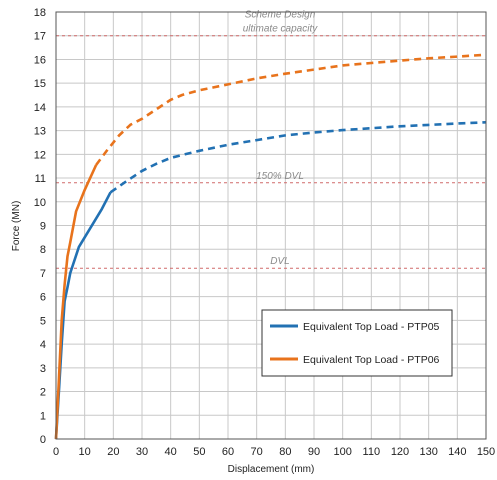 The height and width of the screenshot is (480, 497). Describe the element at coordinates (486, 452) in the screenshot. I see `x-tick-label: 150` at that location.